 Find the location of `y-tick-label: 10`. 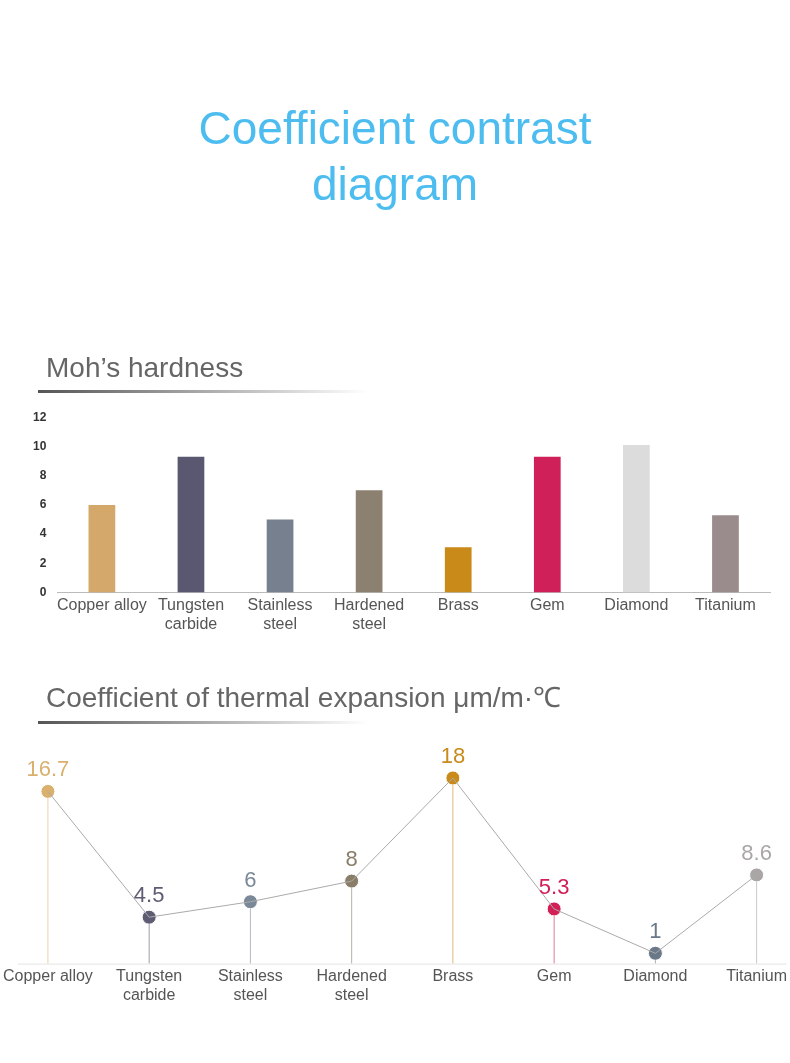

y-tick-label: 10 is located at coordinates (39, 445).